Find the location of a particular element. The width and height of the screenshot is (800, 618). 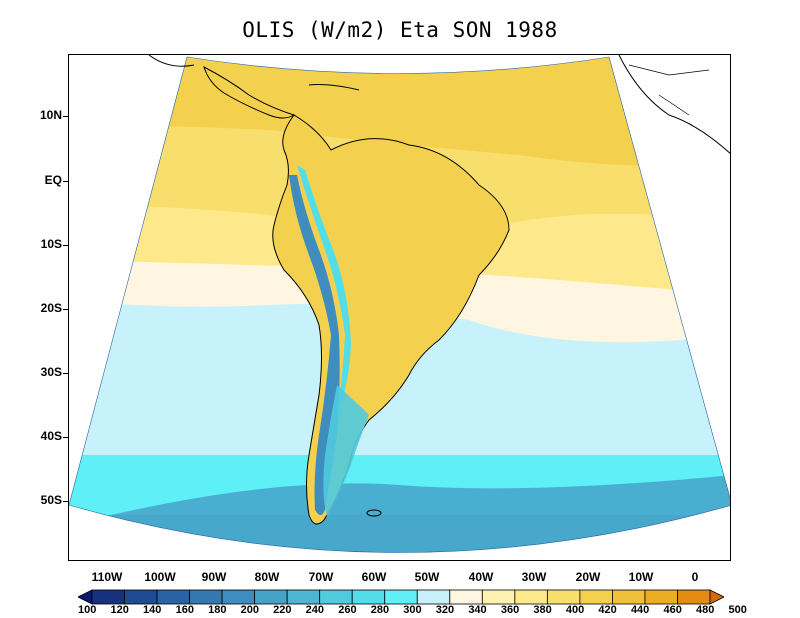

colorbar-tick-label: 260 is located at coordinates (347, 610).